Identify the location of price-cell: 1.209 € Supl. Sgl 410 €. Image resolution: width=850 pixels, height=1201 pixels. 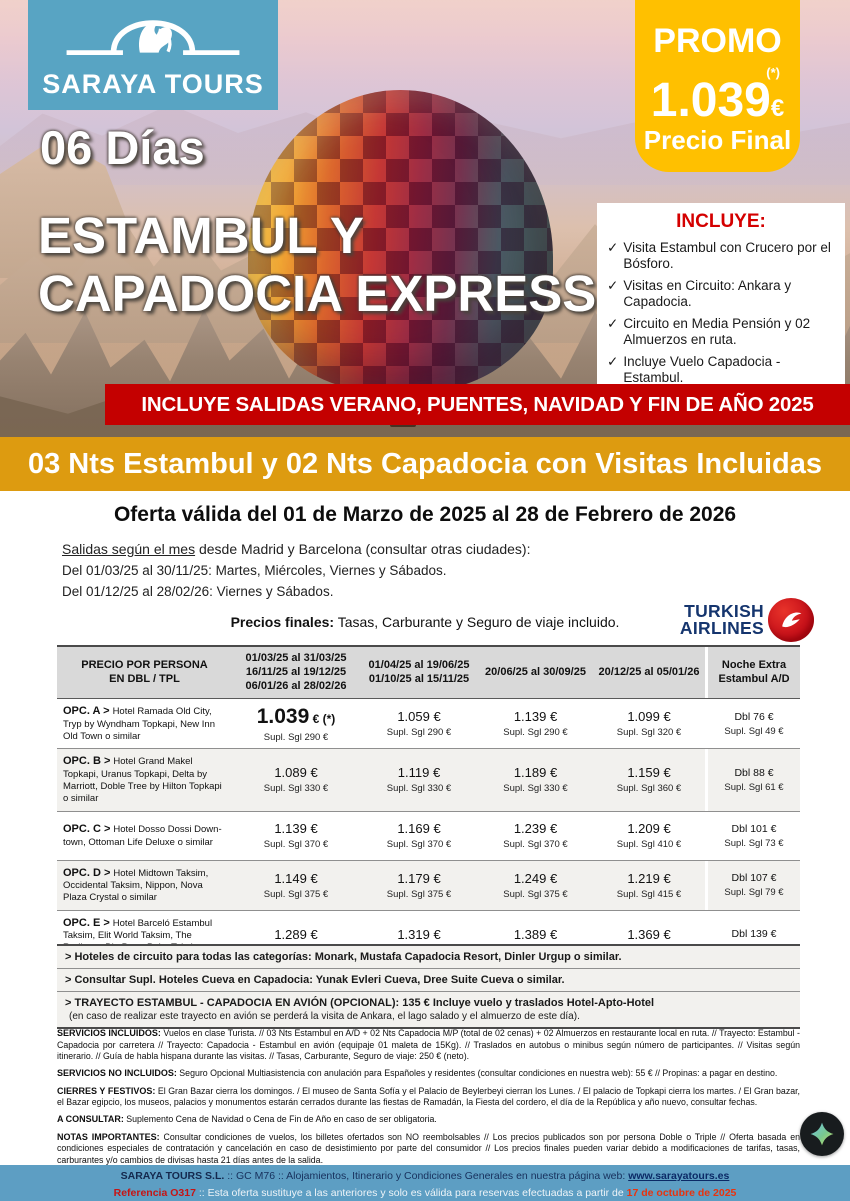
(649, 836).